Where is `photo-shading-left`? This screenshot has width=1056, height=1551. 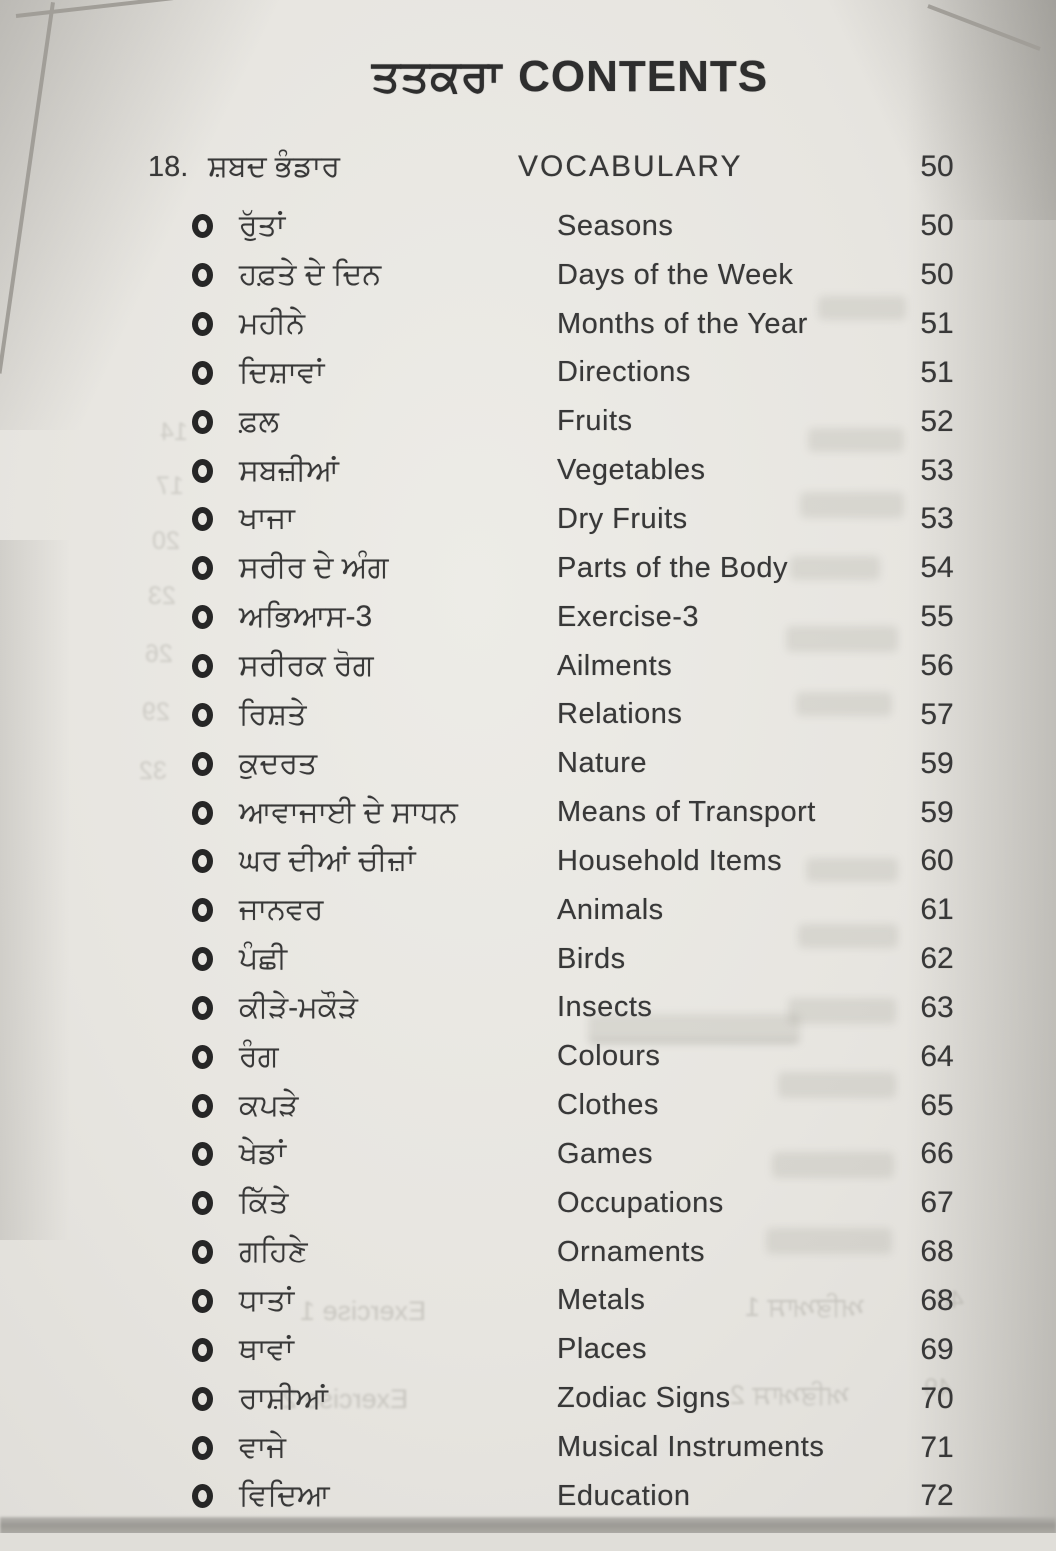
photo-shading-left is located at coordinates (35, 890).